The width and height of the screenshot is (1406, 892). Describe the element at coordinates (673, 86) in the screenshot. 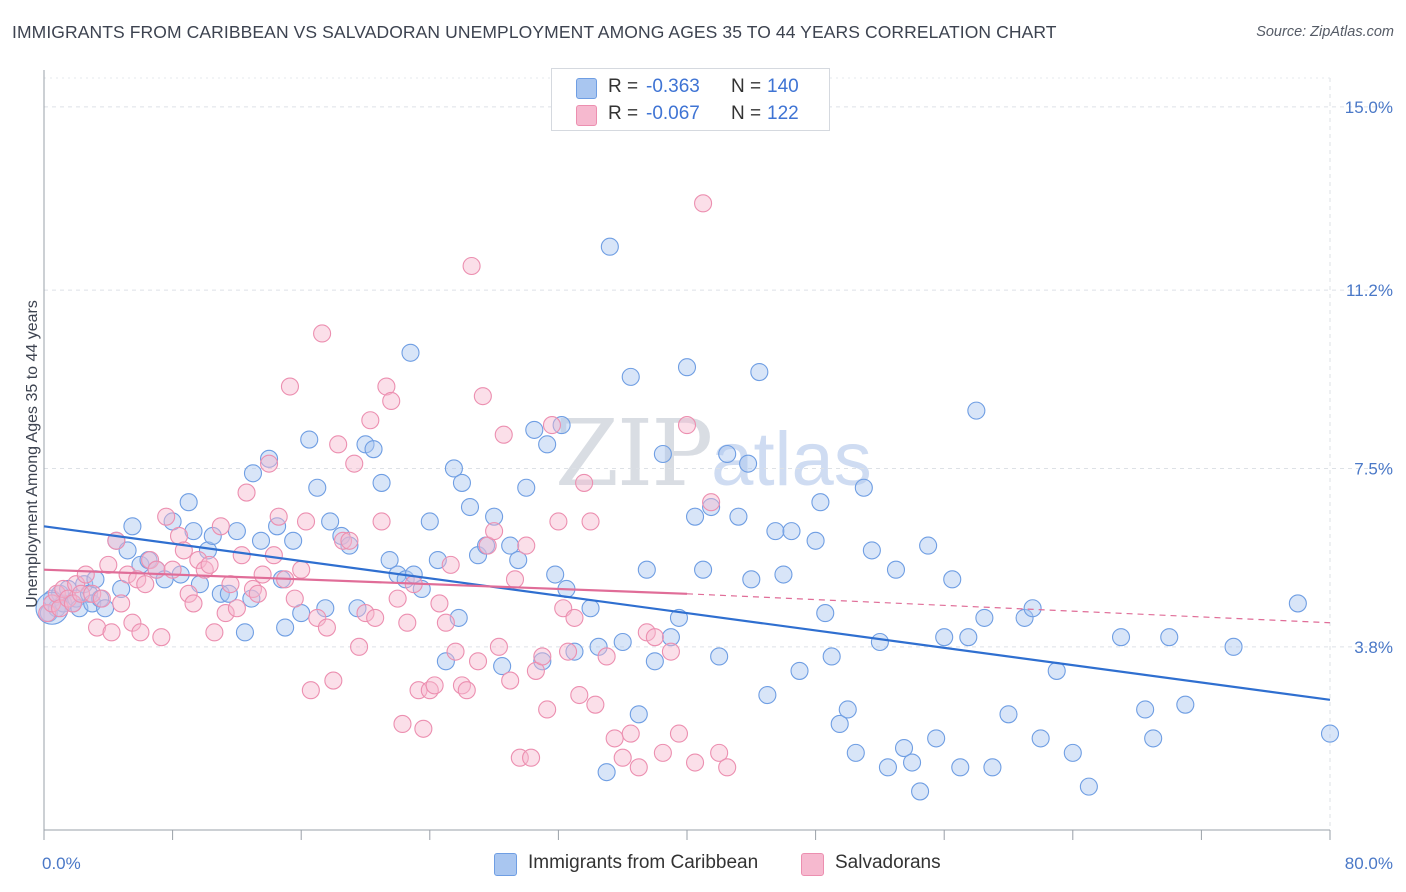

I see `legend-r-value: -0.363` at that location.